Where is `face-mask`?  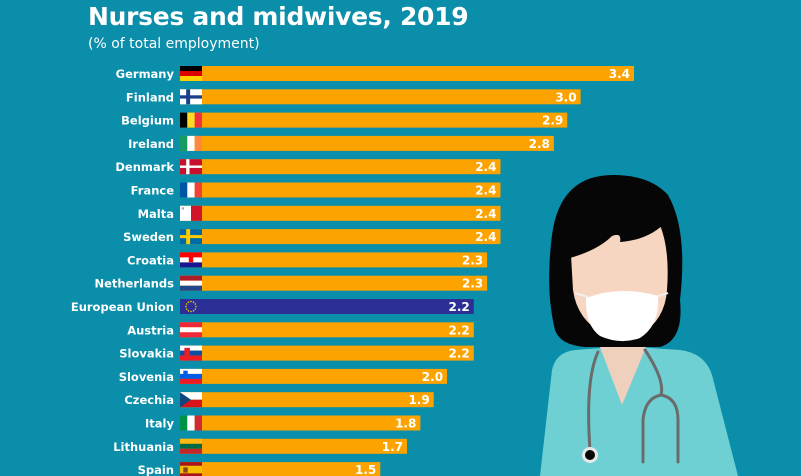 face-mask is located at coordinates (622, 316).